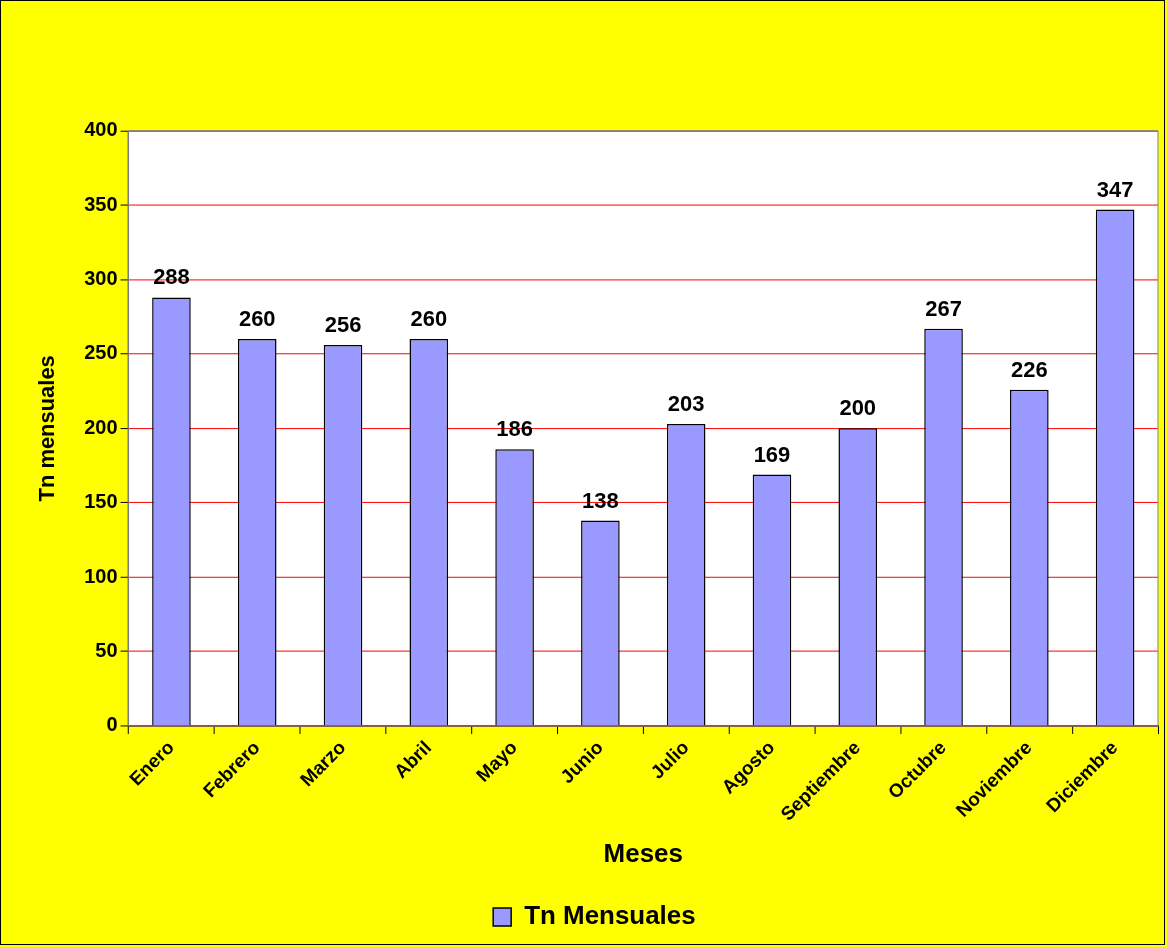  I want to click on data-label: 226, so click(1029, 369).